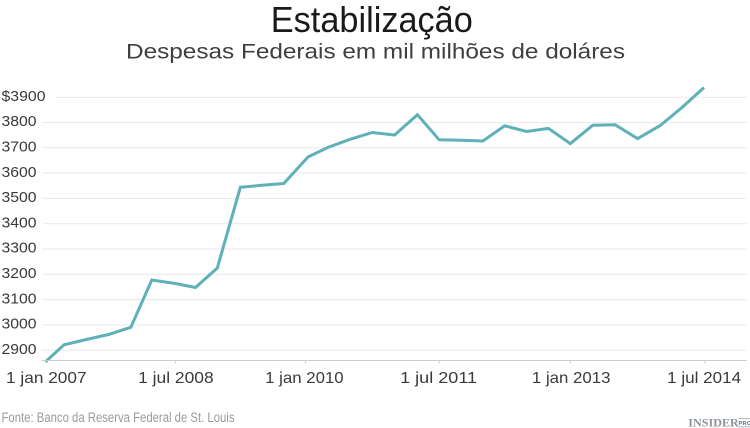 The width and height of the screenshot is (750, 428). Describe the element at coordinates (46, 378) in the screenshot. I see `svg-text: 1 jan 2007` at that location.